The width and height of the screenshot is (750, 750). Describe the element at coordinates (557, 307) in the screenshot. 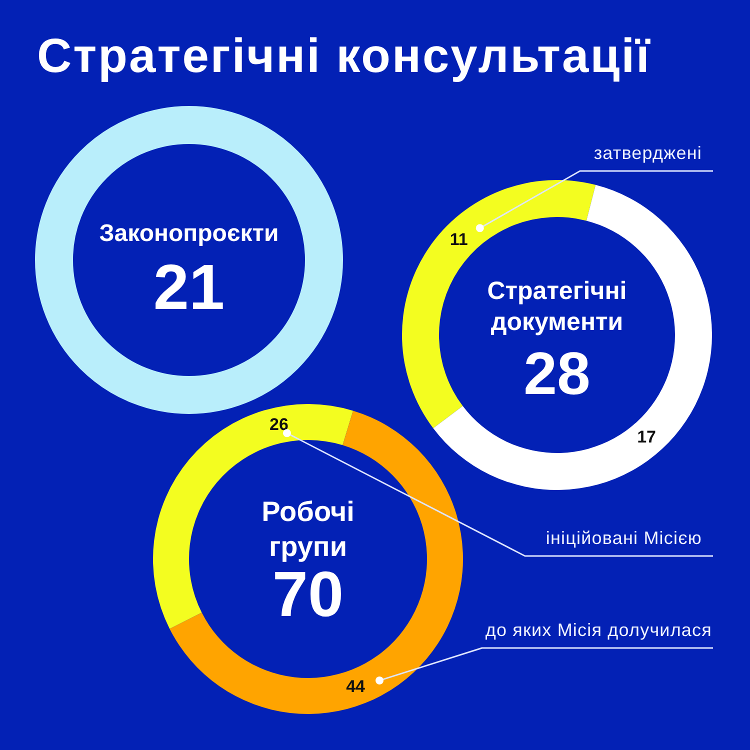

I see `text: Стратегічні документи` at that location.